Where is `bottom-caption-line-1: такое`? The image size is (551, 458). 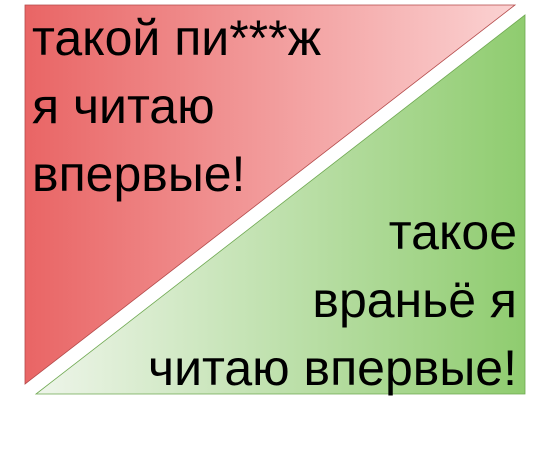
bottom-caption-line-1: такое is located at coordinates (452, 232).